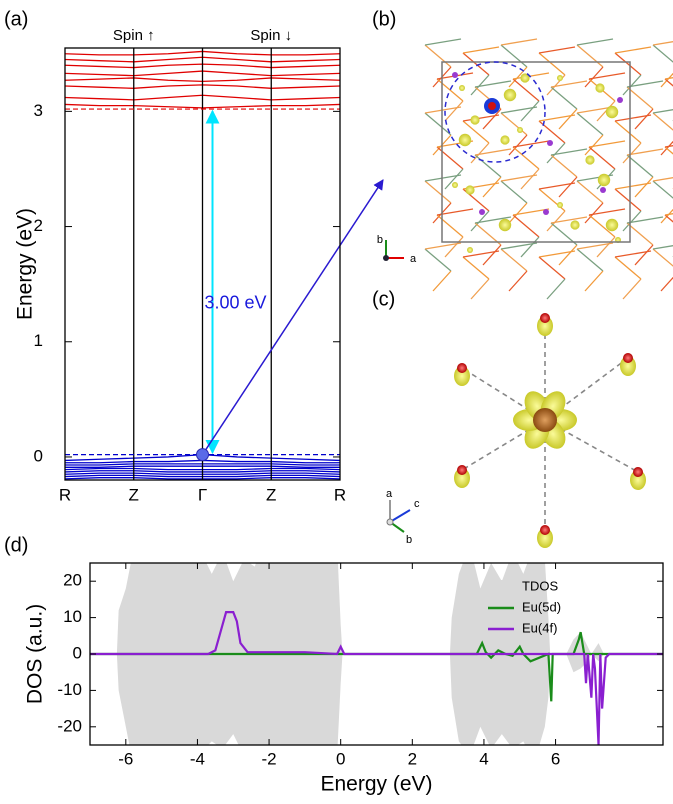  Describe the element at coordinates (35, 654) in the screenshot. I see `y-axis-label: DOS (a.u.)` at that location.